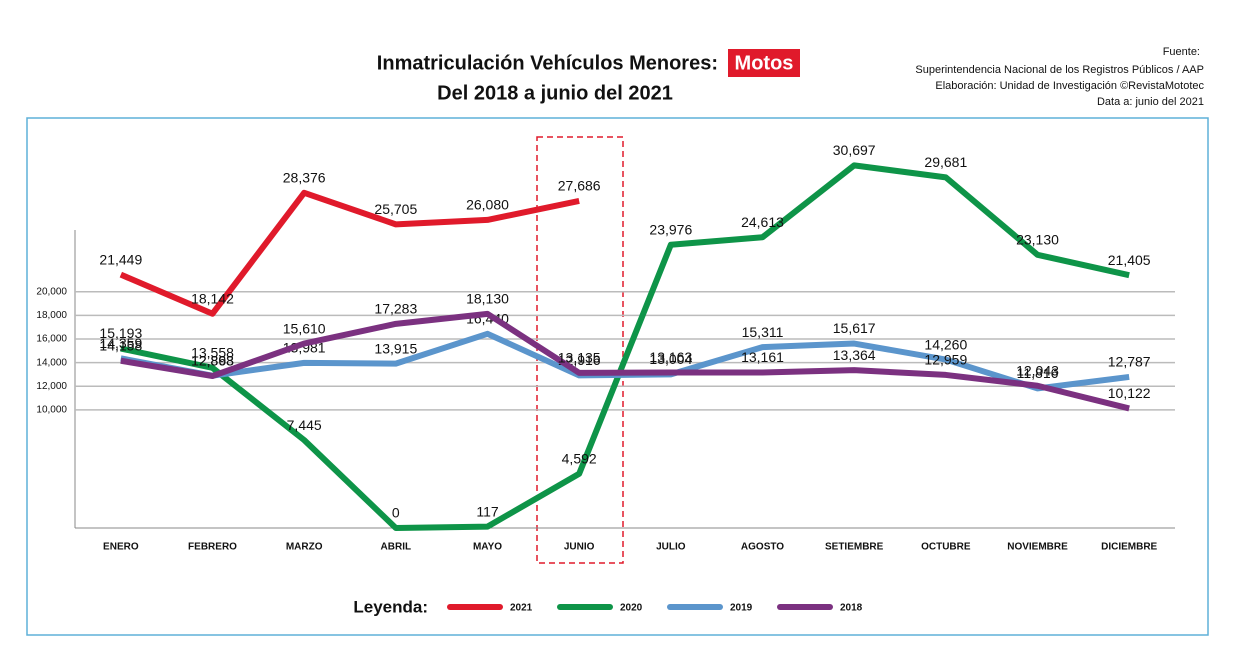 Image resolution: width=1252 pixels, height=659 pixels. Describe the element at coordinates (762, 357) in the screenshot. I see `data-label: 13,161` at that location.